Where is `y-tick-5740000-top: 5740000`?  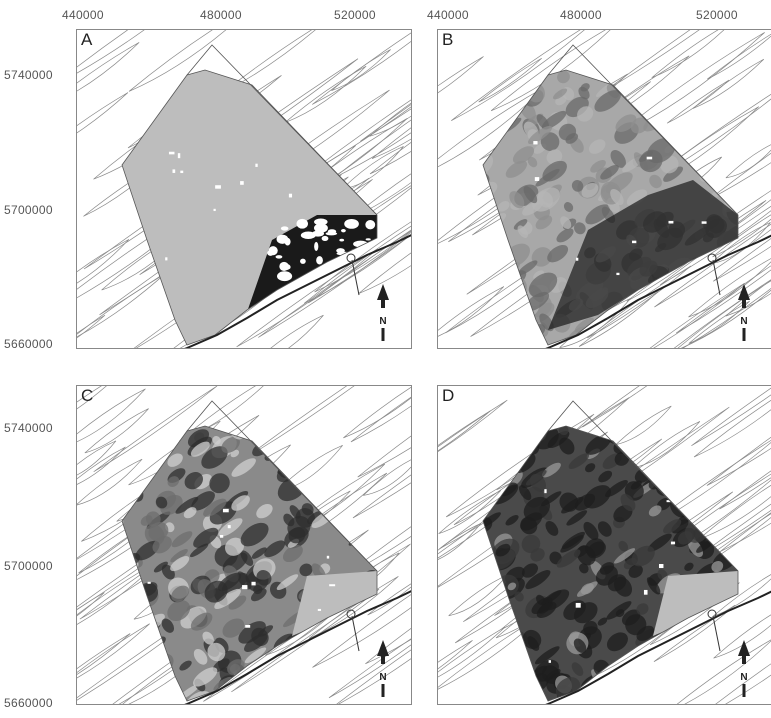
y-tick-5740000-top: 5740000 is located at coordinates (28, 75).